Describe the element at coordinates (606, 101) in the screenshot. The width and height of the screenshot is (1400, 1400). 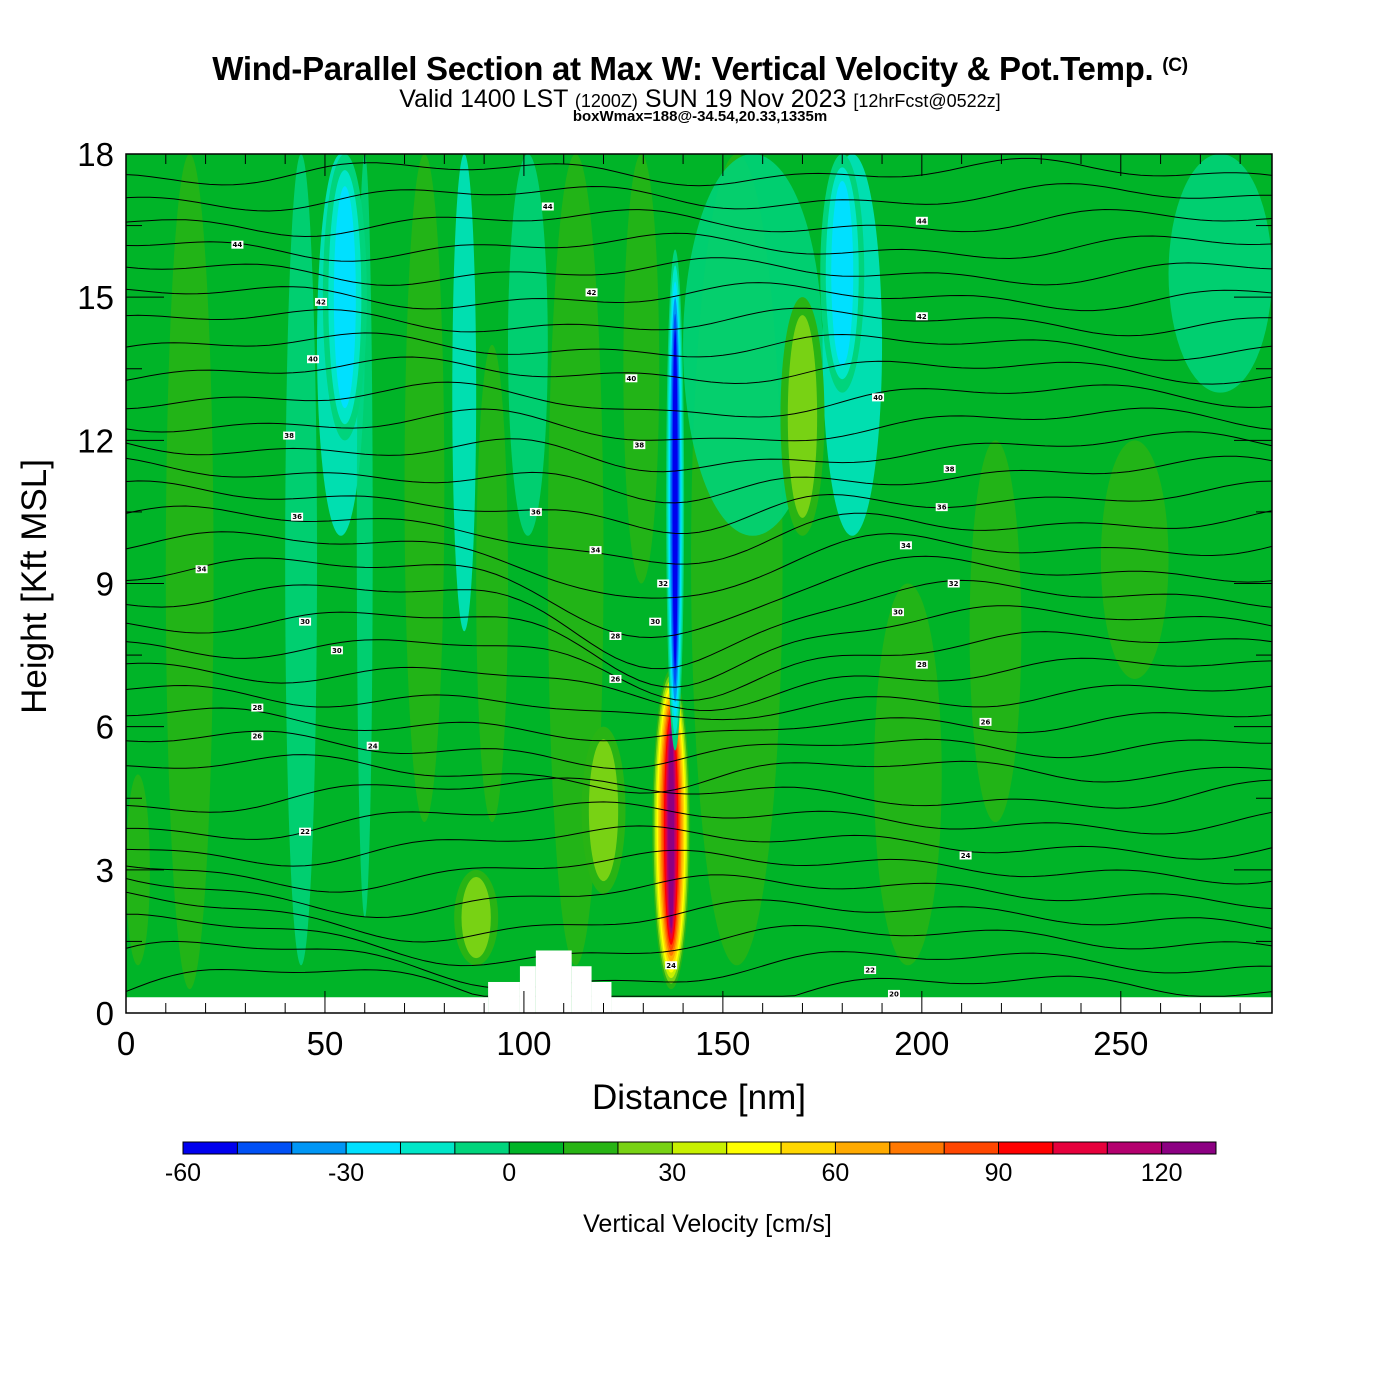
I see `utc-time: (1200Z)` at that location.